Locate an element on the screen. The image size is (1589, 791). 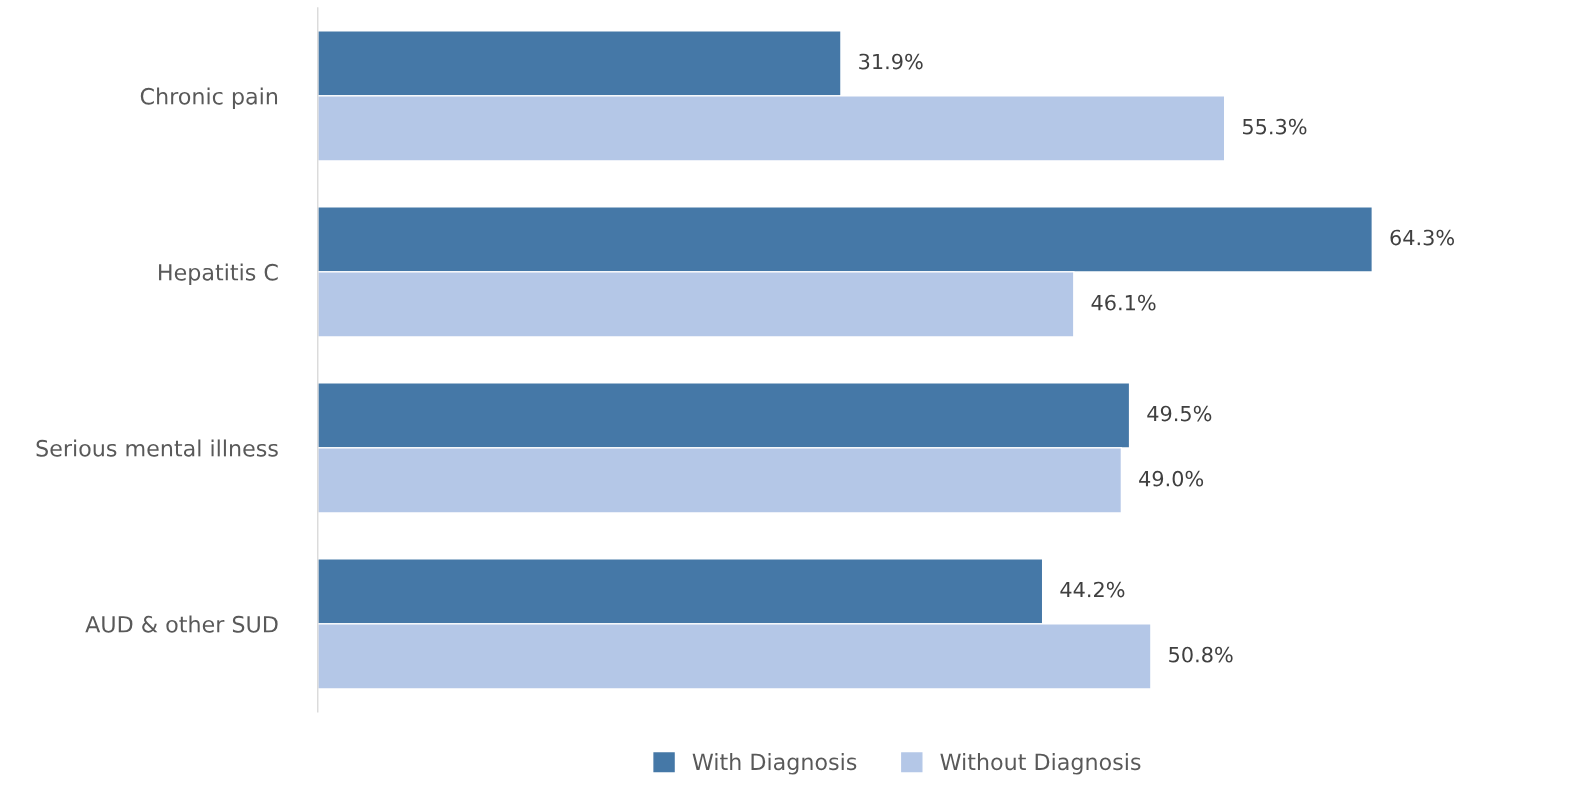
y-tick-label: AUD & other SUD is located at coordinates (181, 624).